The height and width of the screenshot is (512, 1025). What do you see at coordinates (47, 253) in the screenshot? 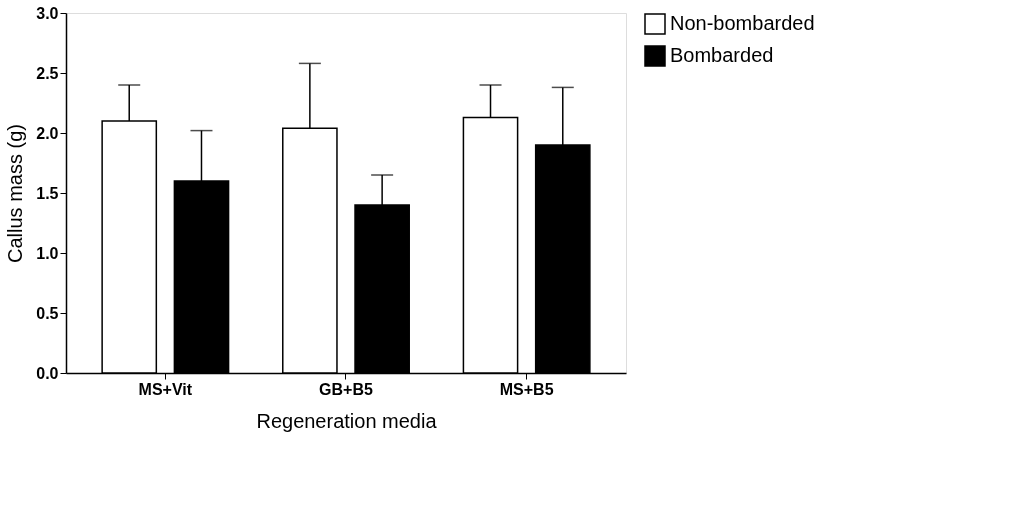
I see `y-tick-label: 1.0` at bounding box center [47, 253].